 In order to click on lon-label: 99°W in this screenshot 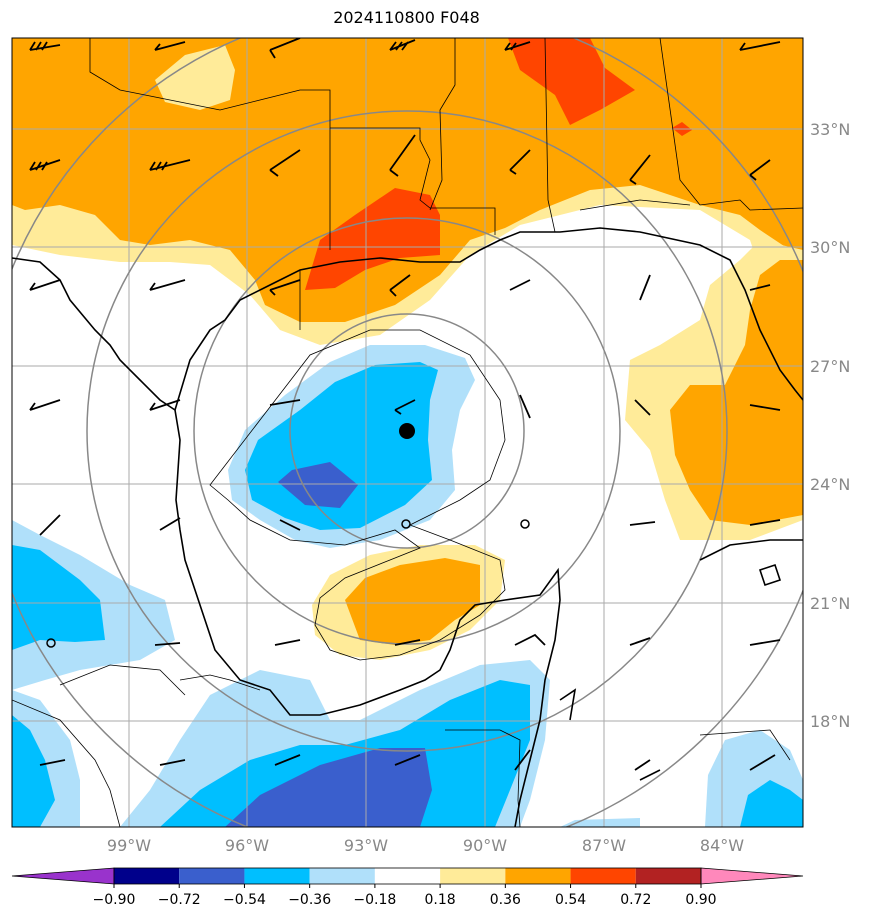, I will do `click(129, 845)`.